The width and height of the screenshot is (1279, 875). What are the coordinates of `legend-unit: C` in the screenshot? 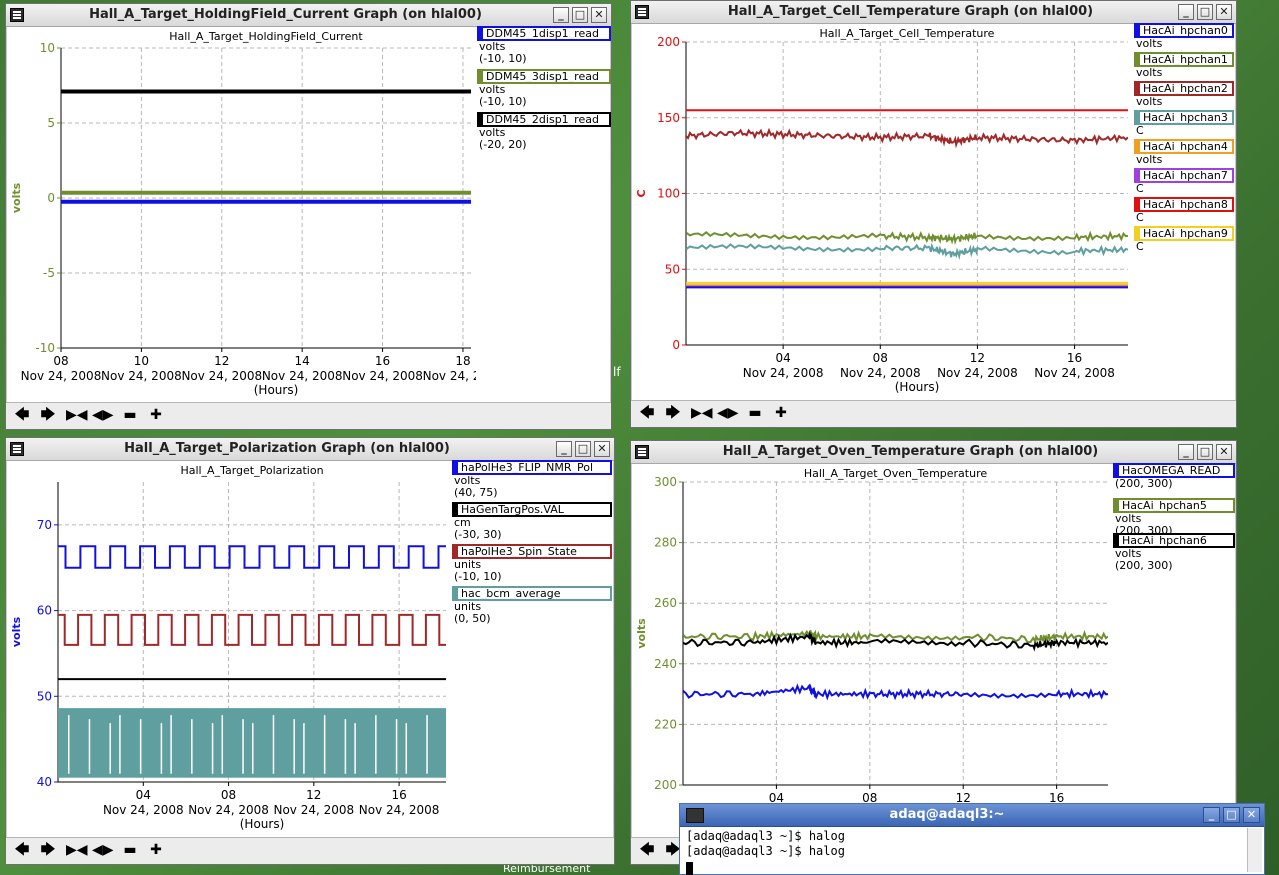 It's located at (1140, 217).